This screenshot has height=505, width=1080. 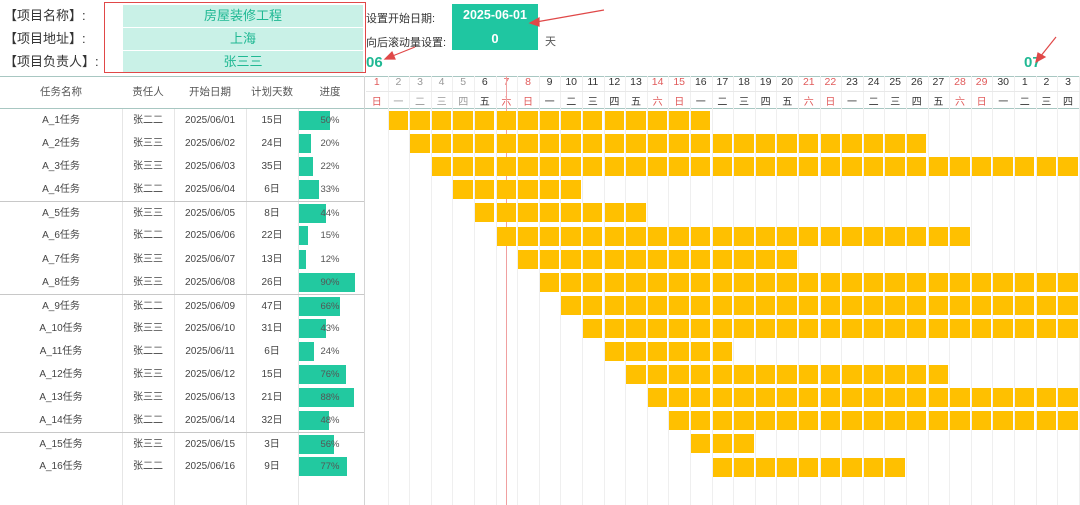 What do you see at coordinates (1046, 82) in the screenshot?
I see `day-number: 2` at bounding box center [1046, 82].